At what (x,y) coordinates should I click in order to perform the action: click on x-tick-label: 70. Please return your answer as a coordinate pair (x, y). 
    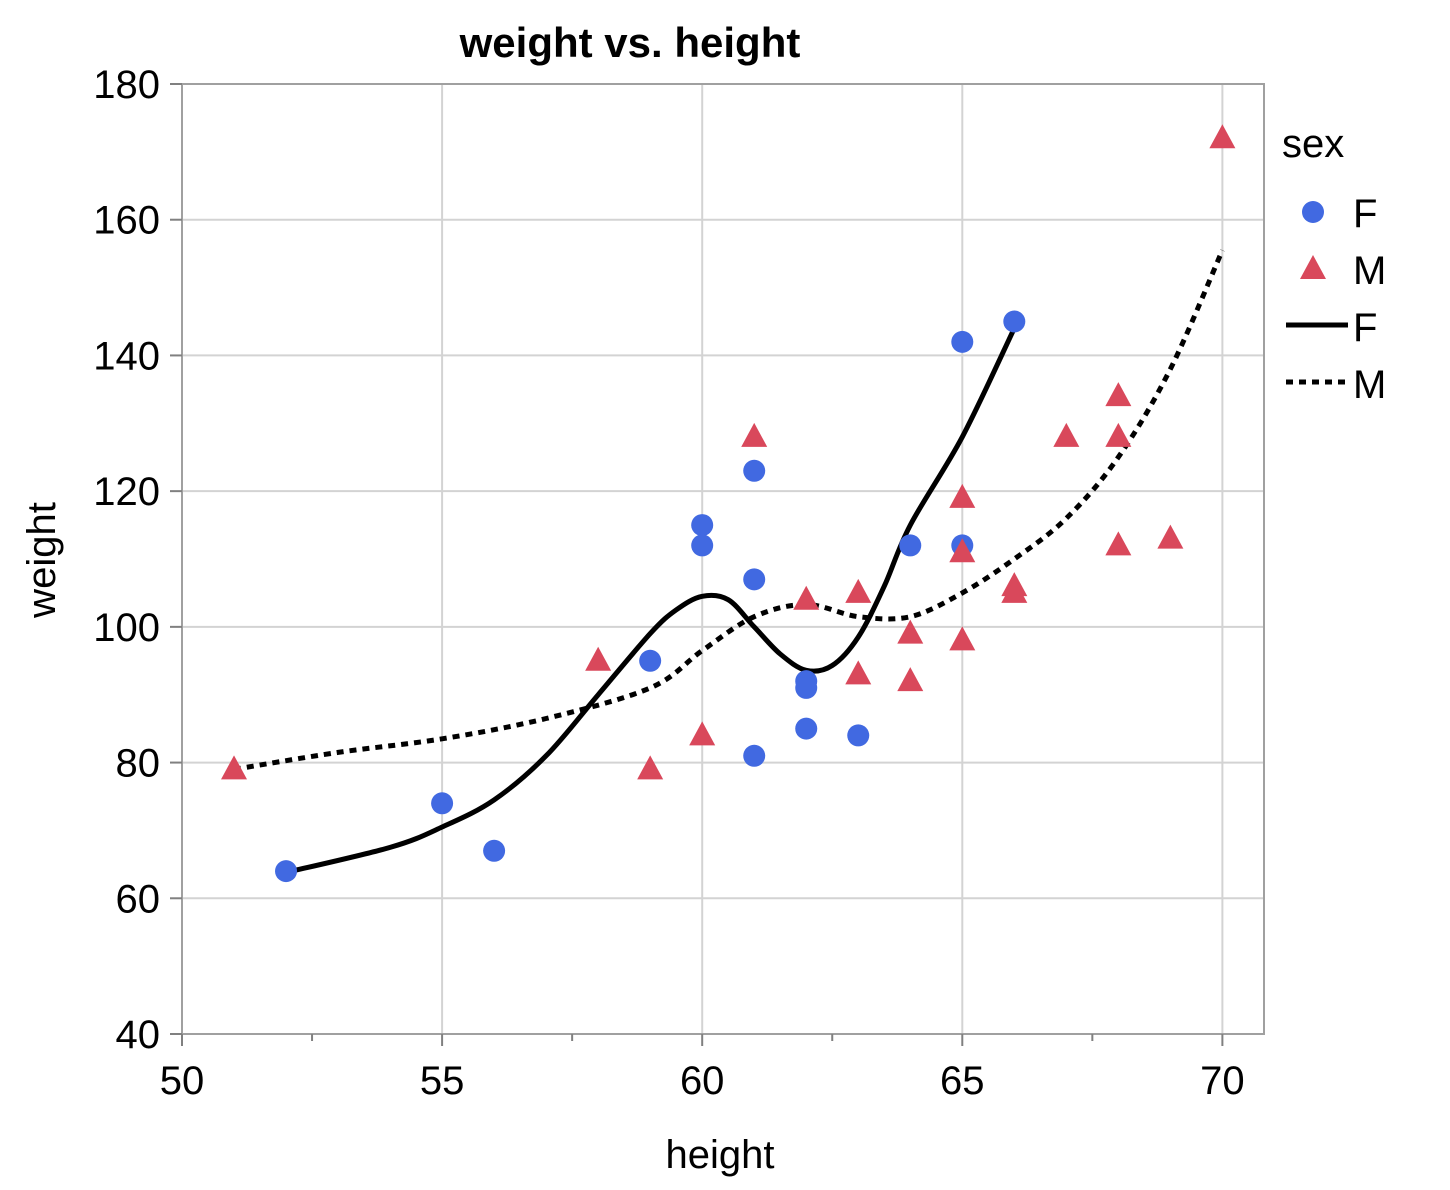
    Looking at the image, I should click on (1222, 1081).